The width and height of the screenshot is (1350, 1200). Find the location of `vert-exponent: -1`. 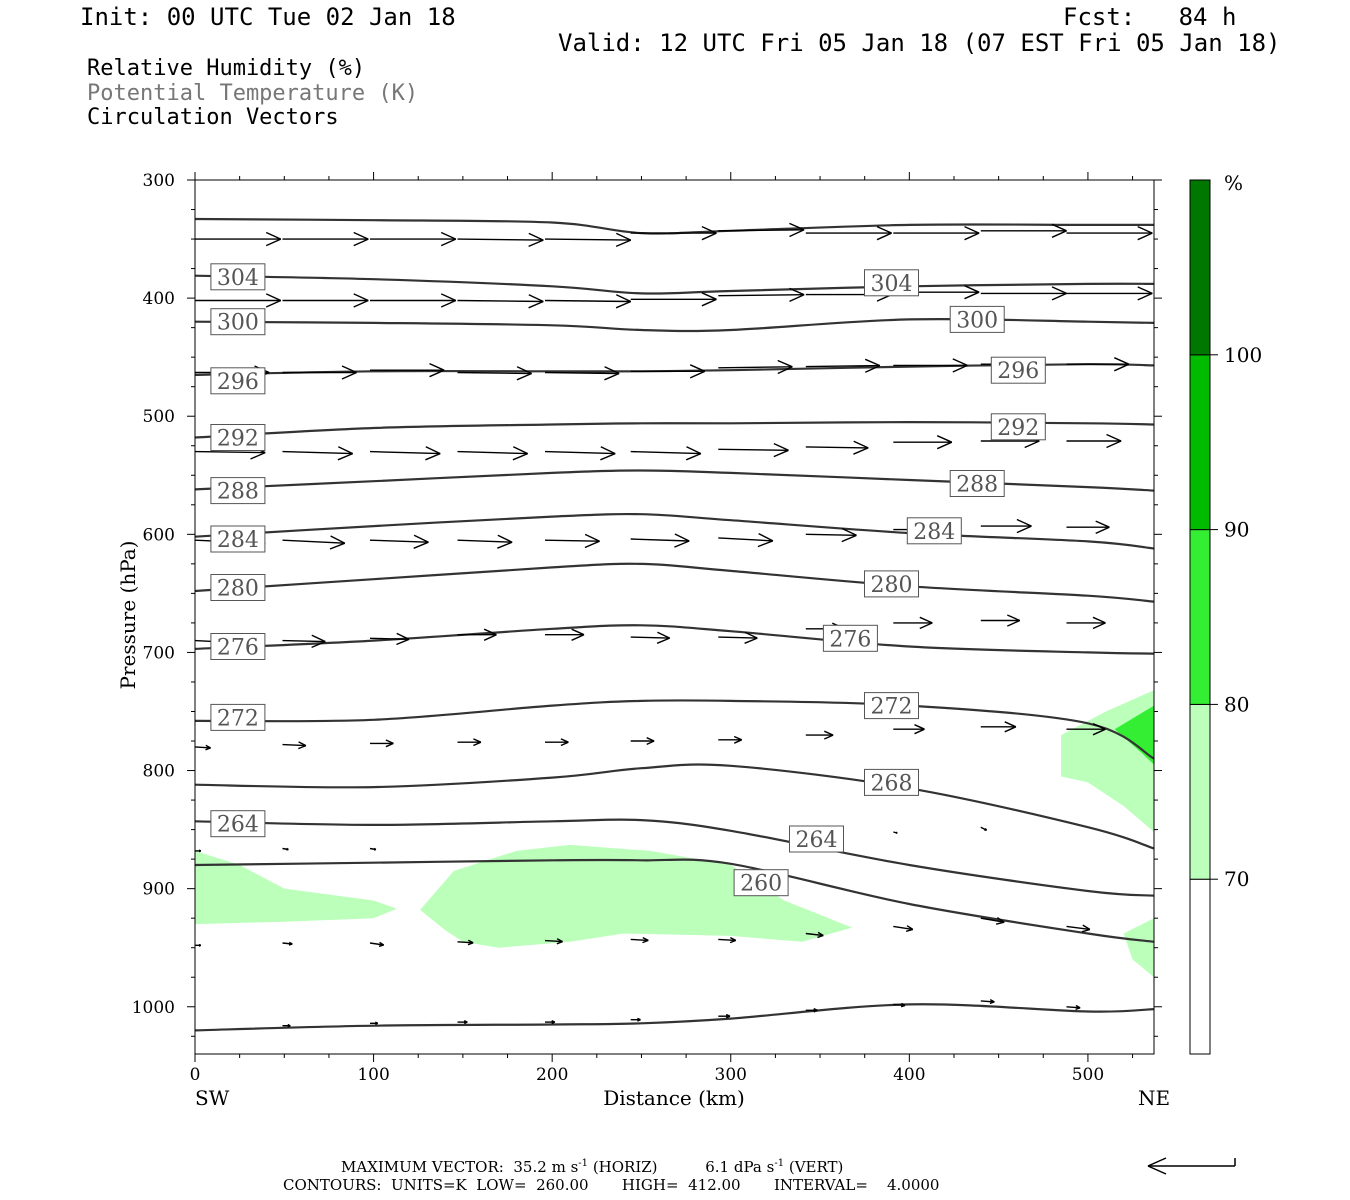

vert-exponent: -1 is located at coordinates (779, 1163).